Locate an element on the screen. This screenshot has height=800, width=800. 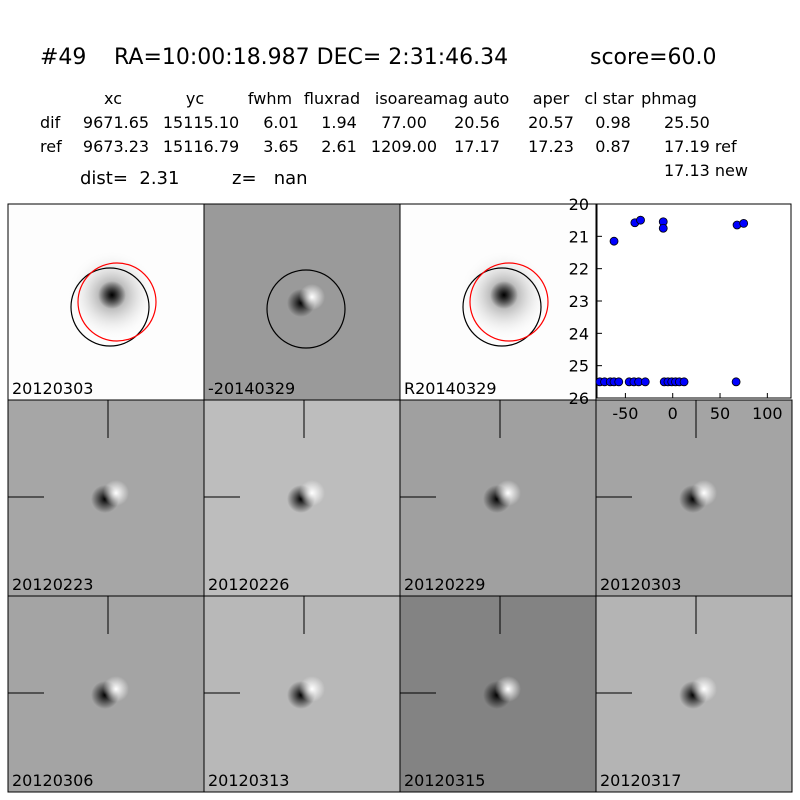
cell: 0.98 is located at coordinates (613, 122).